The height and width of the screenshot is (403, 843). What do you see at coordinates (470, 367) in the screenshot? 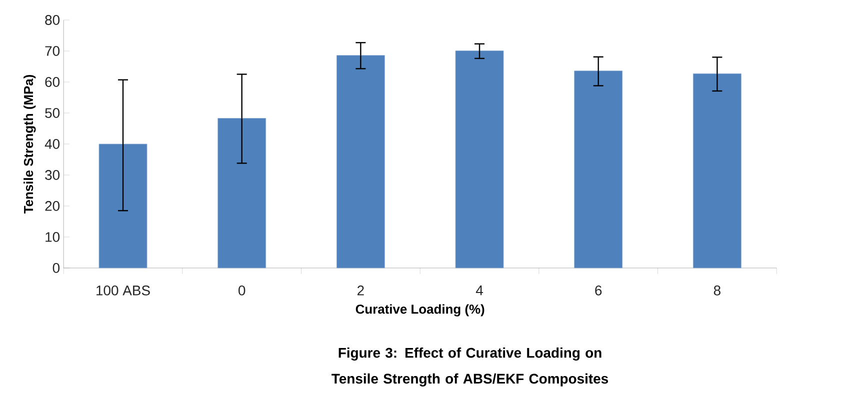
I see `text: Figure 3: Effect of Curative Loading on Tensile Strength of ABS/EKF Composites` at bounding box center [470, 367].